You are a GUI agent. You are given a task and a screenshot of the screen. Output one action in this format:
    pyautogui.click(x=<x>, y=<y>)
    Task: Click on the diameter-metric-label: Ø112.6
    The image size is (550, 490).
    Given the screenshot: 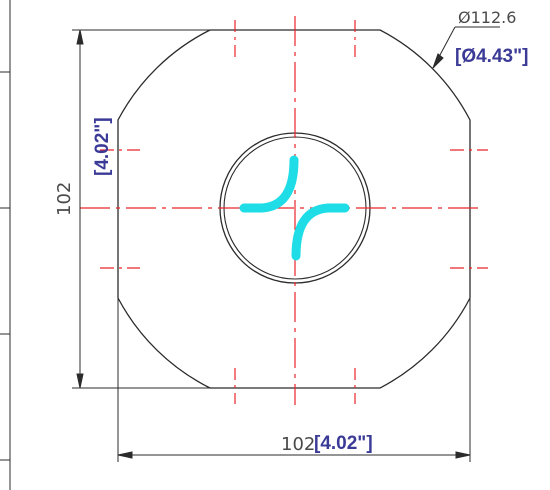 What is the action you would take?
    pyautogui.click(x=487, y=17)
    